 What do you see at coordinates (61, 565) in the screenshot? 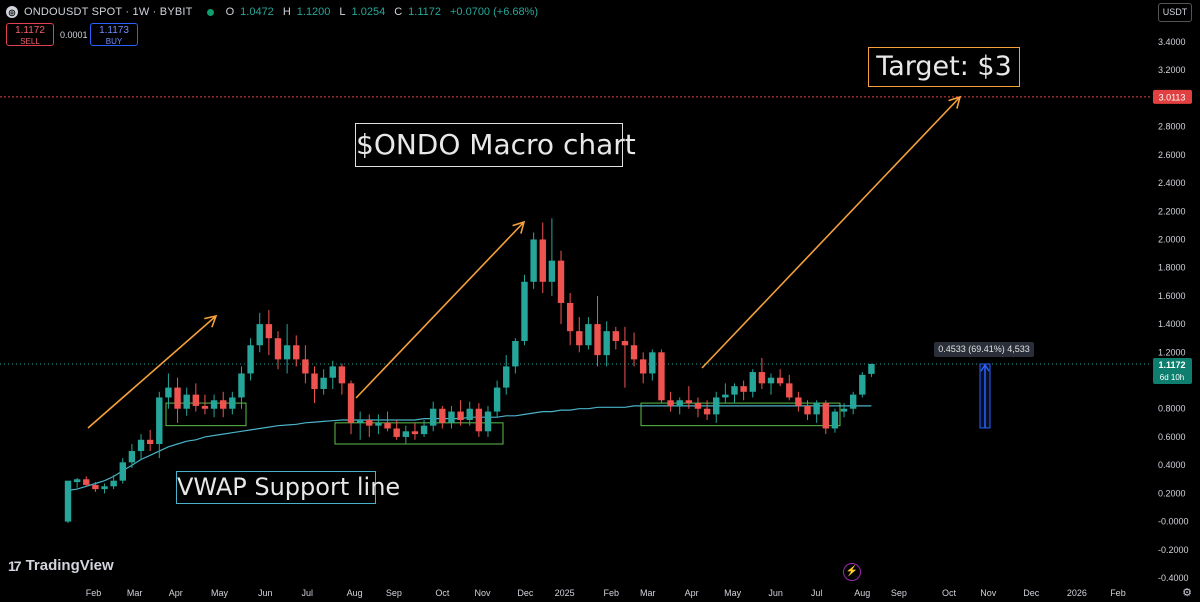
I see `tradingview-logo: 17 TradingView` at bounding box center [61, 565].